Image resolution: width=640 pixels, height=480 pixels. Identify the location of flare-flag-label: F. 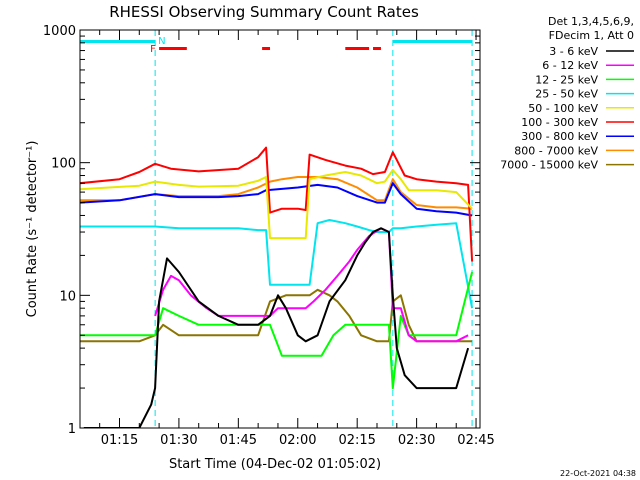
(153, 49).